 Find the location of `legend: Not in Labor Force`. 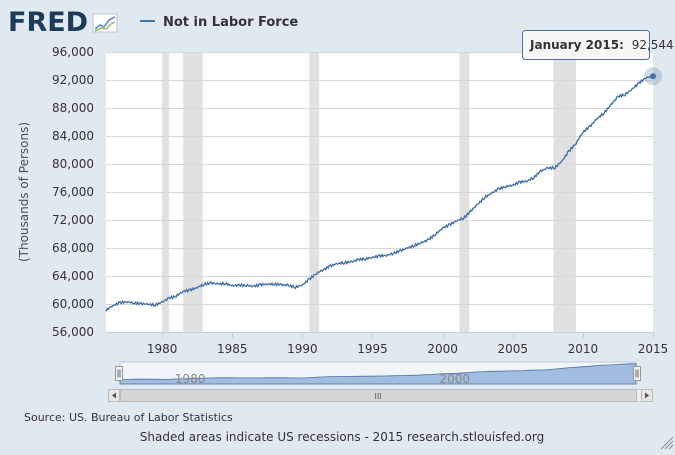

legend: Not in Labor Force is located at coordinates (219, 22).